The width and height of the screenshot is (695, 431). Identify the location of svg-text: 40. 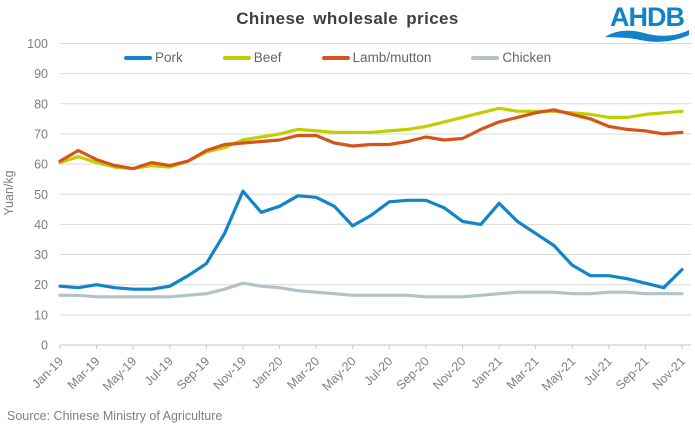
(41, 225).